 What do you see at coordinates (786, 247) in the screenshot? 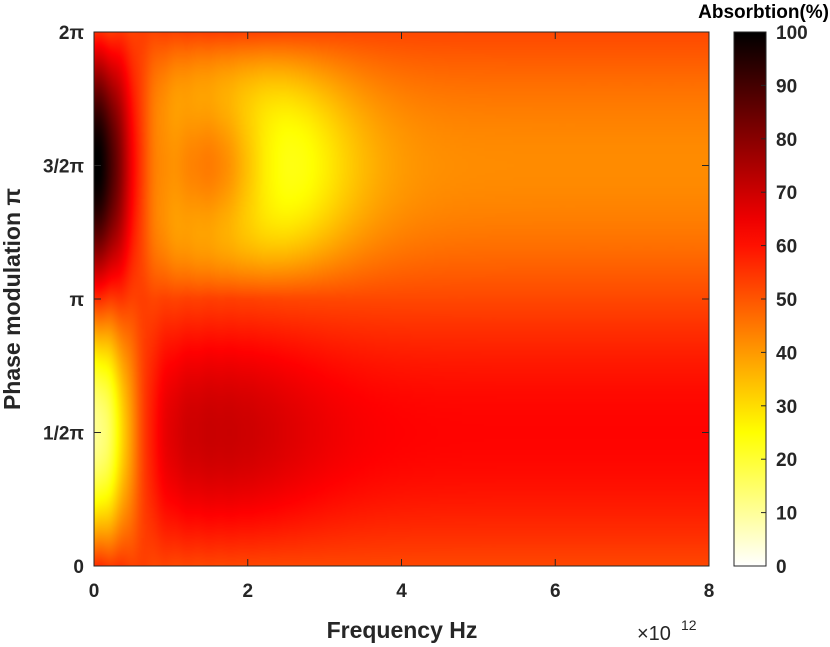
I see `colorbar-tick-label: 60` at bounding box center [786, 247].